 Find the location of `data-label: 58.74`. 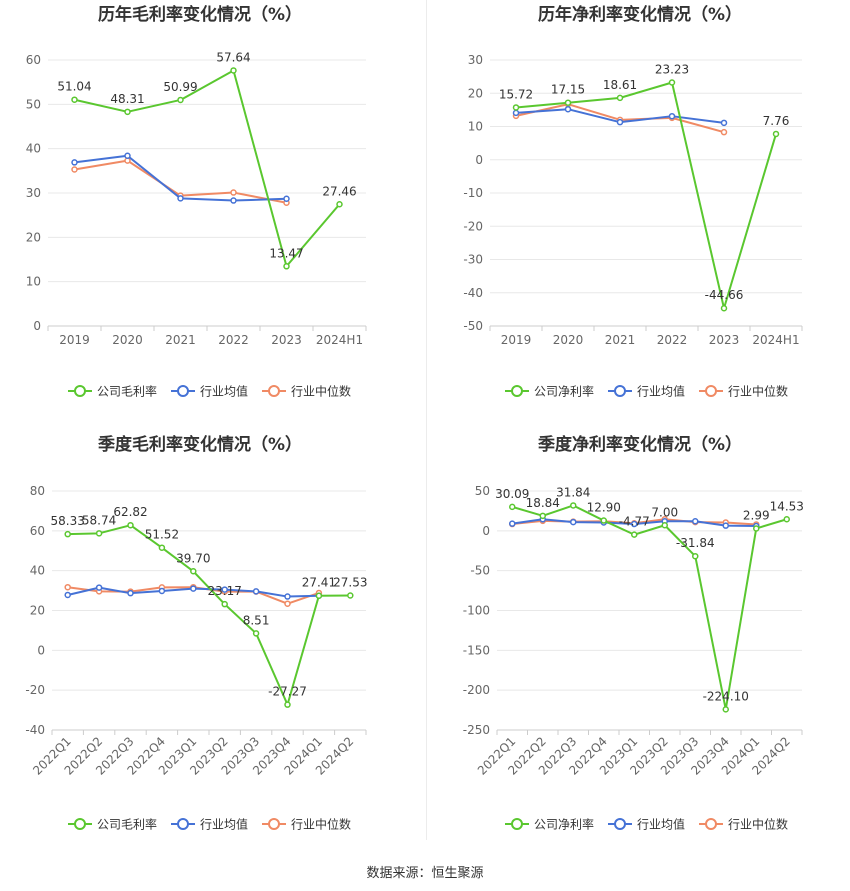

data-label: 58.74 is located at coordinates (99, 520).